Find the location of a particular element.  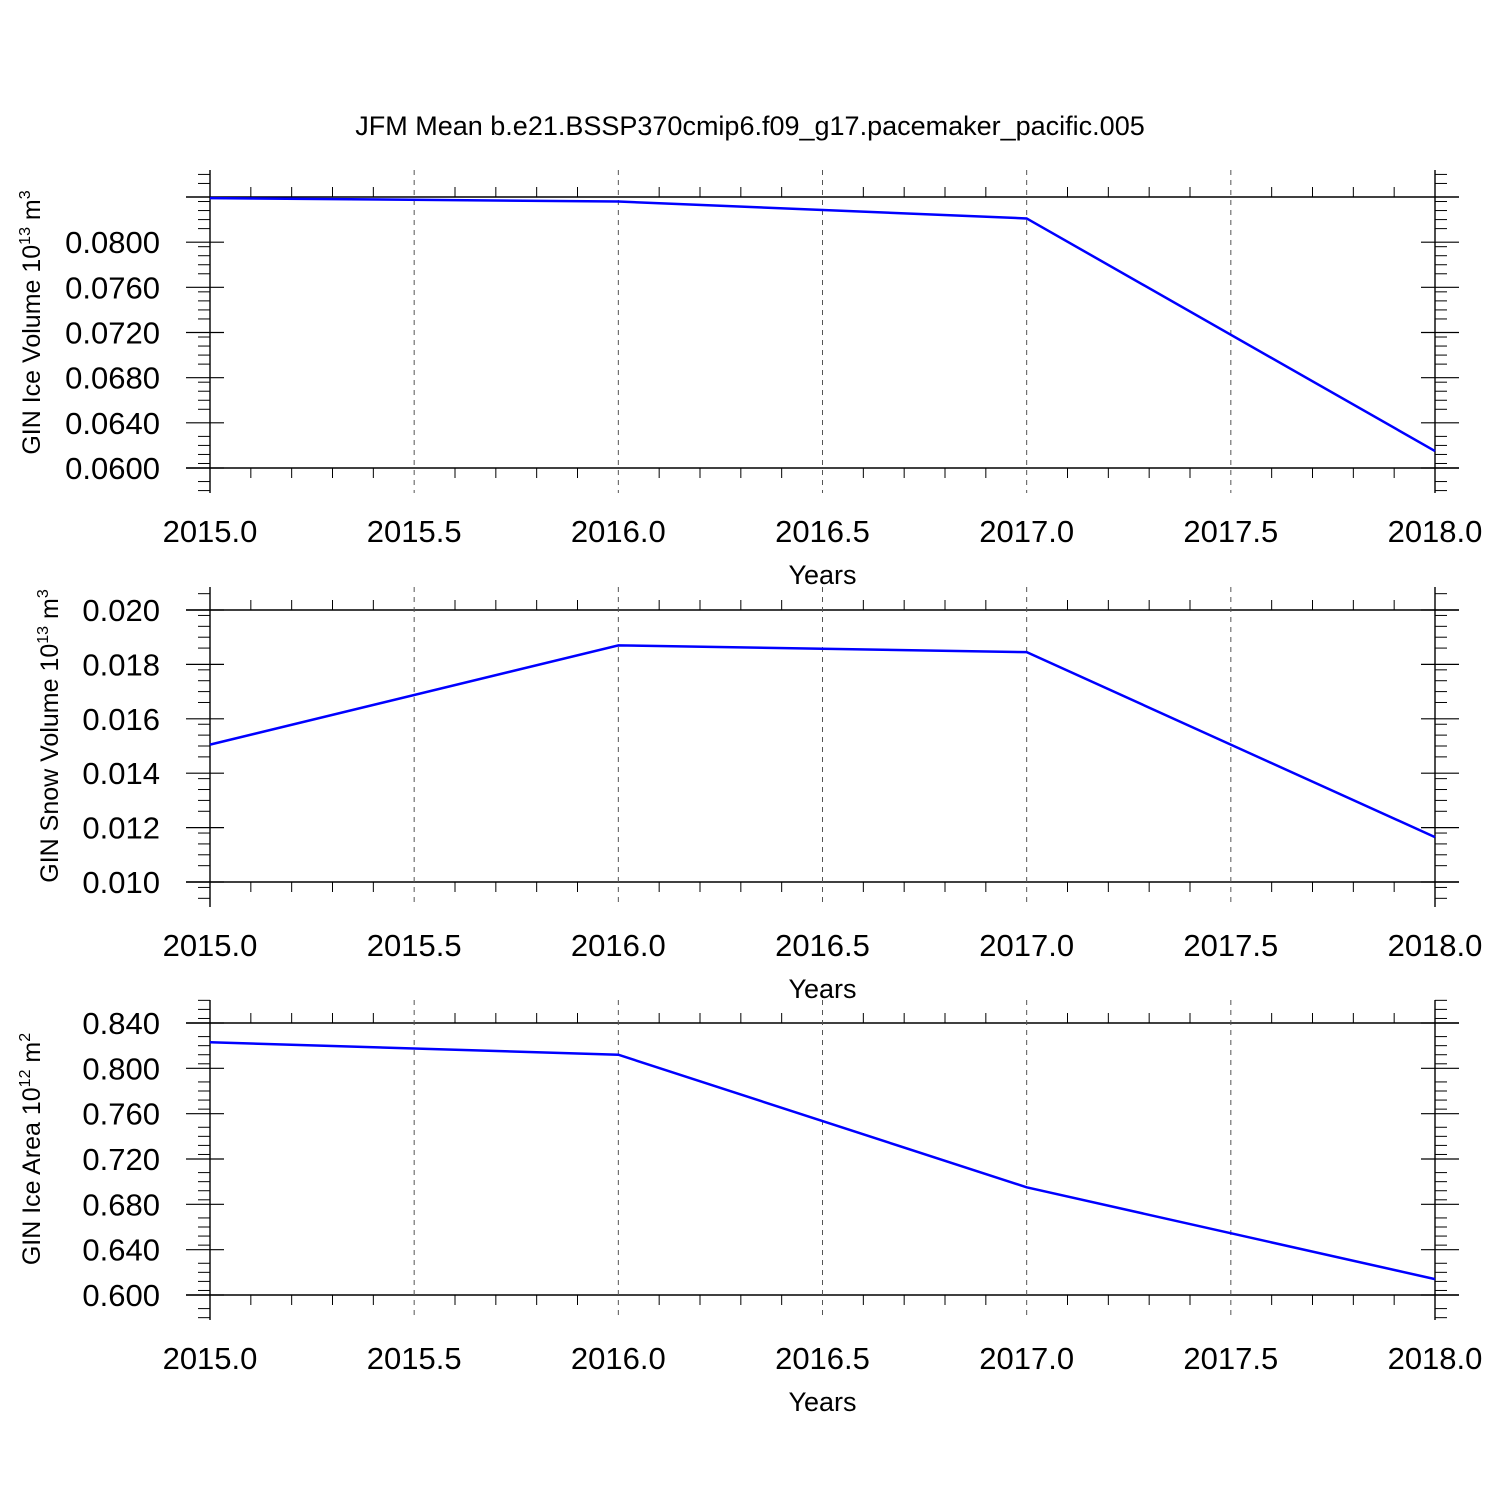

y-tick-label: 0.0800 is located at coordinates (112, 242).